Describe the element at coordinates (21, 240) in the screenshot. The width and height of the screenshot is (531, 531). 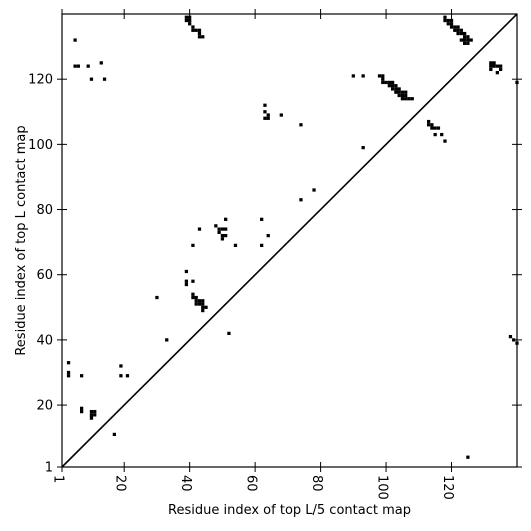
I see `y-axis-label: Residue index of top L contact map` at that location.